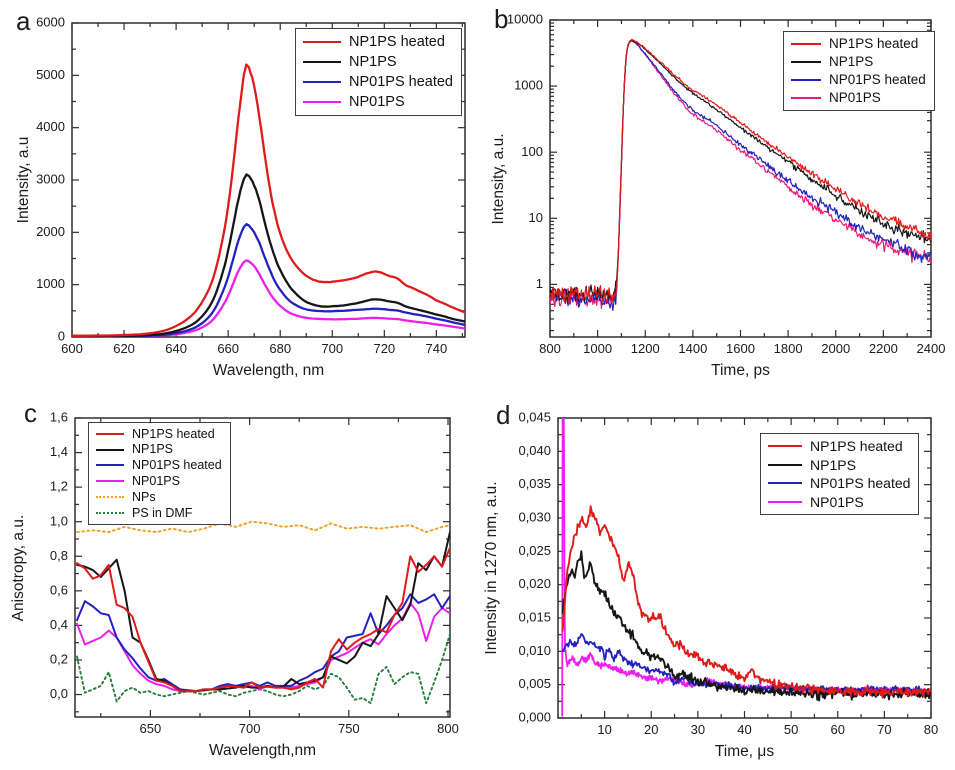 The height and width of the screenshot is (770, 955). I want to click on panel-c-xlabel: Wavelength,nm, so click(262, 750).